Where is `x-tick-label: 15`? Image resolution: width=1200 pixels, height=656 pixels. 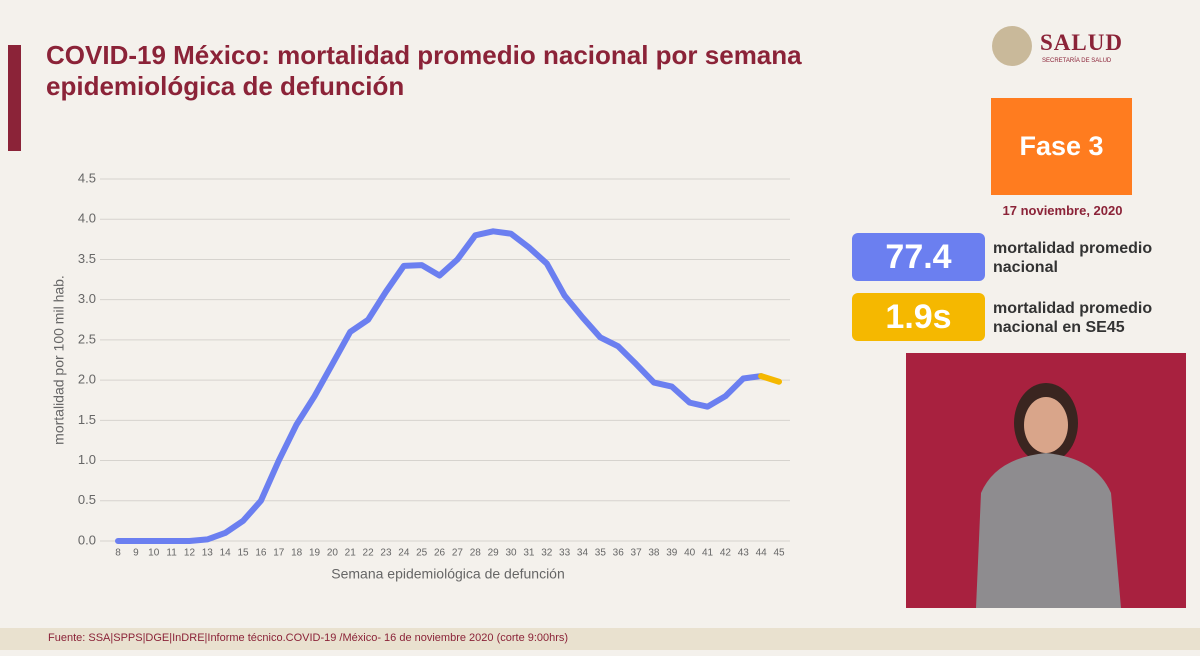
x-tick-label: 15 is located at coordinates (243, 553).